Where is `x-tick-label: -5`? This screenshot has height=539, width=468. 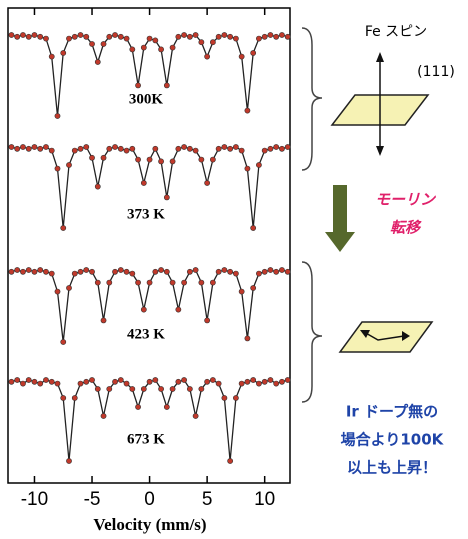 x-tick-label: -5 is located at coordinates (92, 499).